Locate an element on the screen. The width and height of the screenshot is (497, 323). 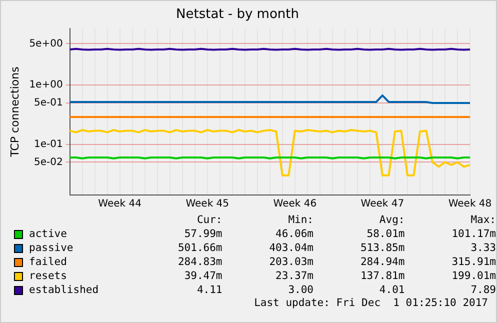
text: 199.01m is located at coordinates (473, 276).